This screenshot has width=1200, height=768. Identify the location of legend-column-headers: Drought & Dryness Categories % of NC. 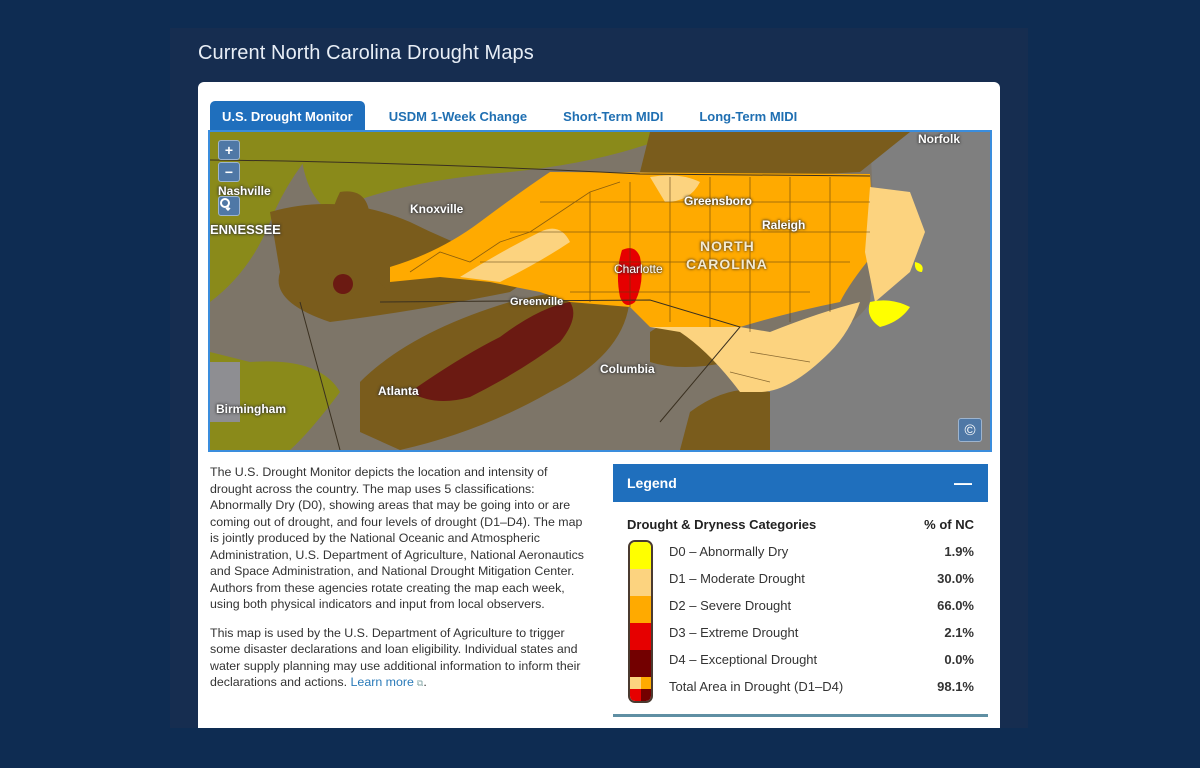
(800, 524).